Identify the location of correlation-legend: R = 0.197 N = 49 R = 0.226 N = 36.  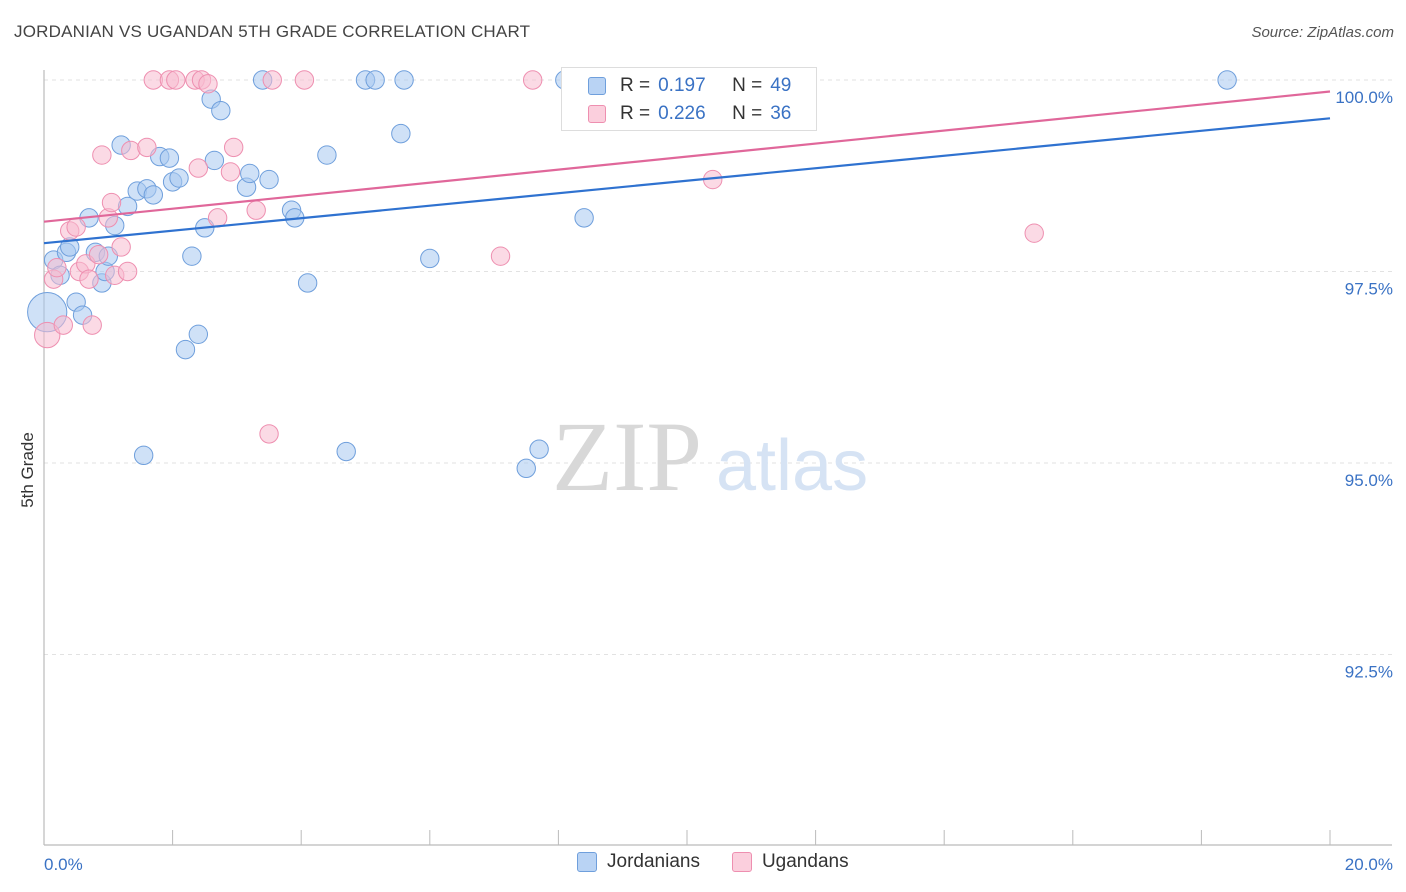
(689, 99).